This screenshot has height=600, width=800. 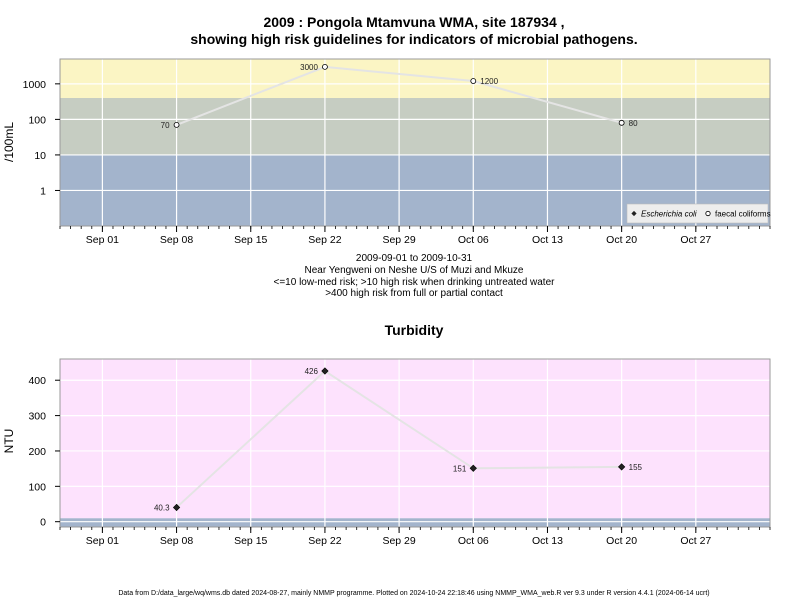 What do you see at coordinates (37, 452) in the screenshot?
I see `y-tick-label: 200` at bounding box center [37, 452].